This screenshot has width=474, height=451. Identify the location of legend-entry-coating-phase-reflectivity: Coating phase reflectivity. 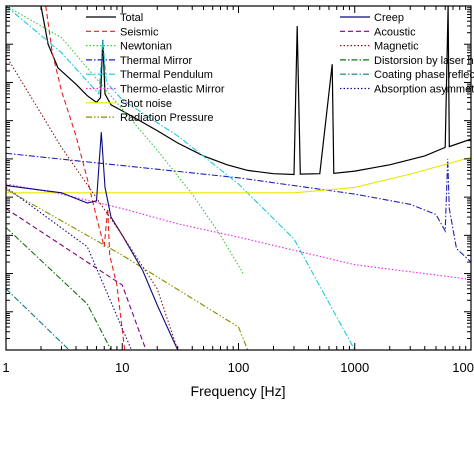
(407, 75).